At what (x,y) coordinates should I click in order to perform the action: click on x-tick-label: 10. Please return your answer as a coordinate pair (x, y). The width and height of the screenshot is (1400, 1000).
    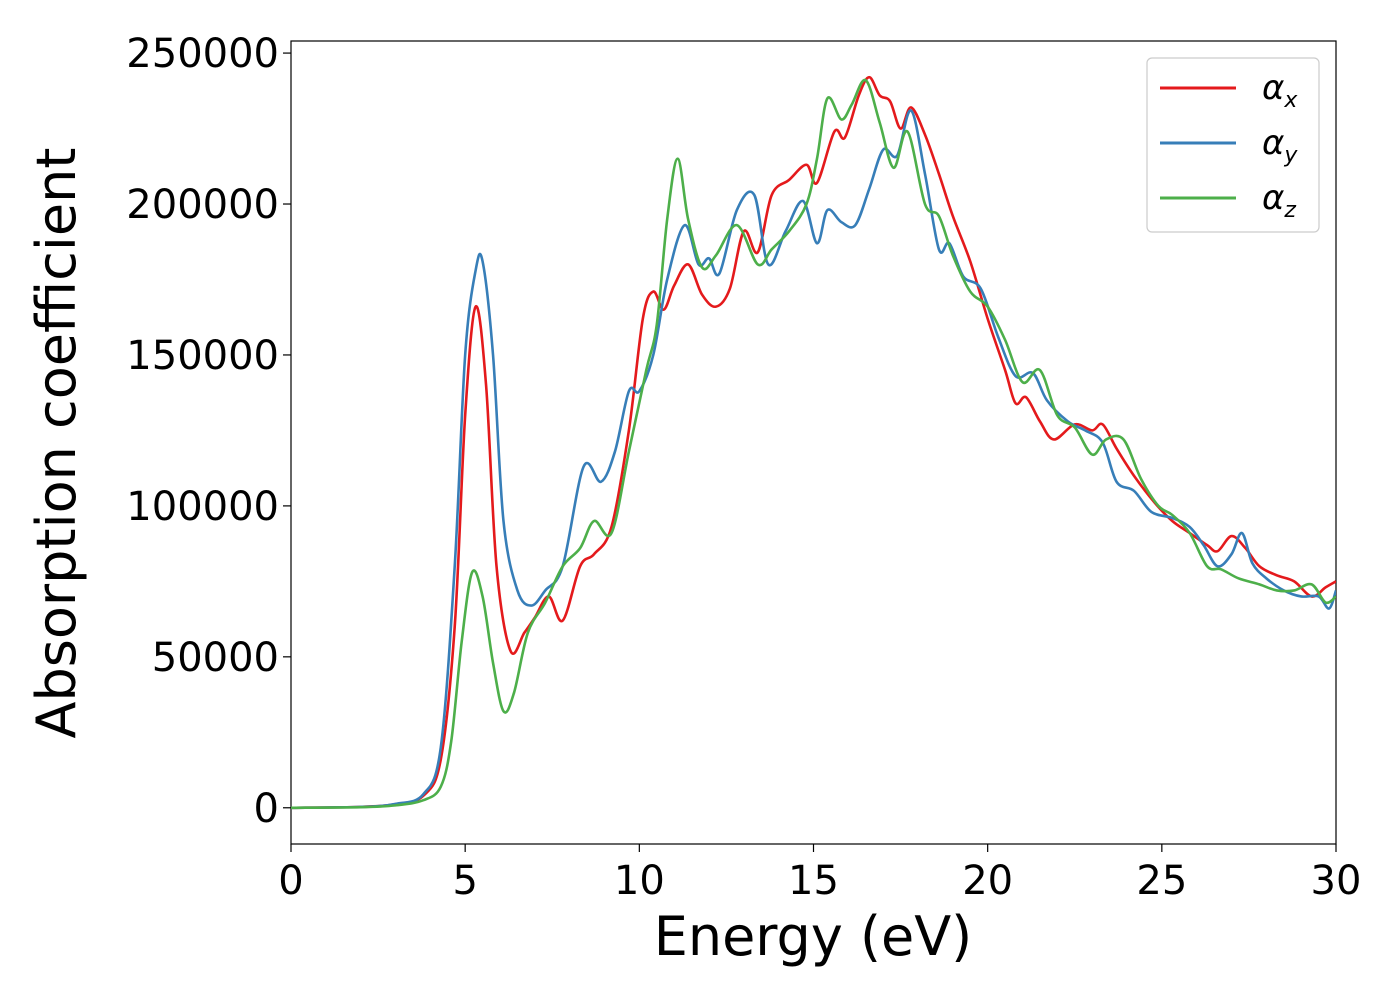
    Looking at the image, I should click on (639, 881).